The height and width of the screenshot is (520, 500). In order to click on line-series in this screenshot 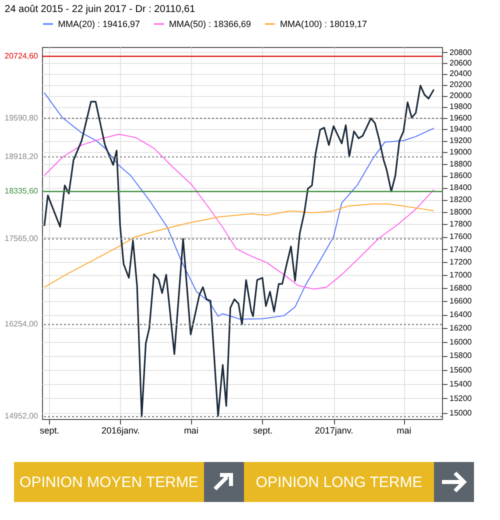, I will do `click(239, 245)`.